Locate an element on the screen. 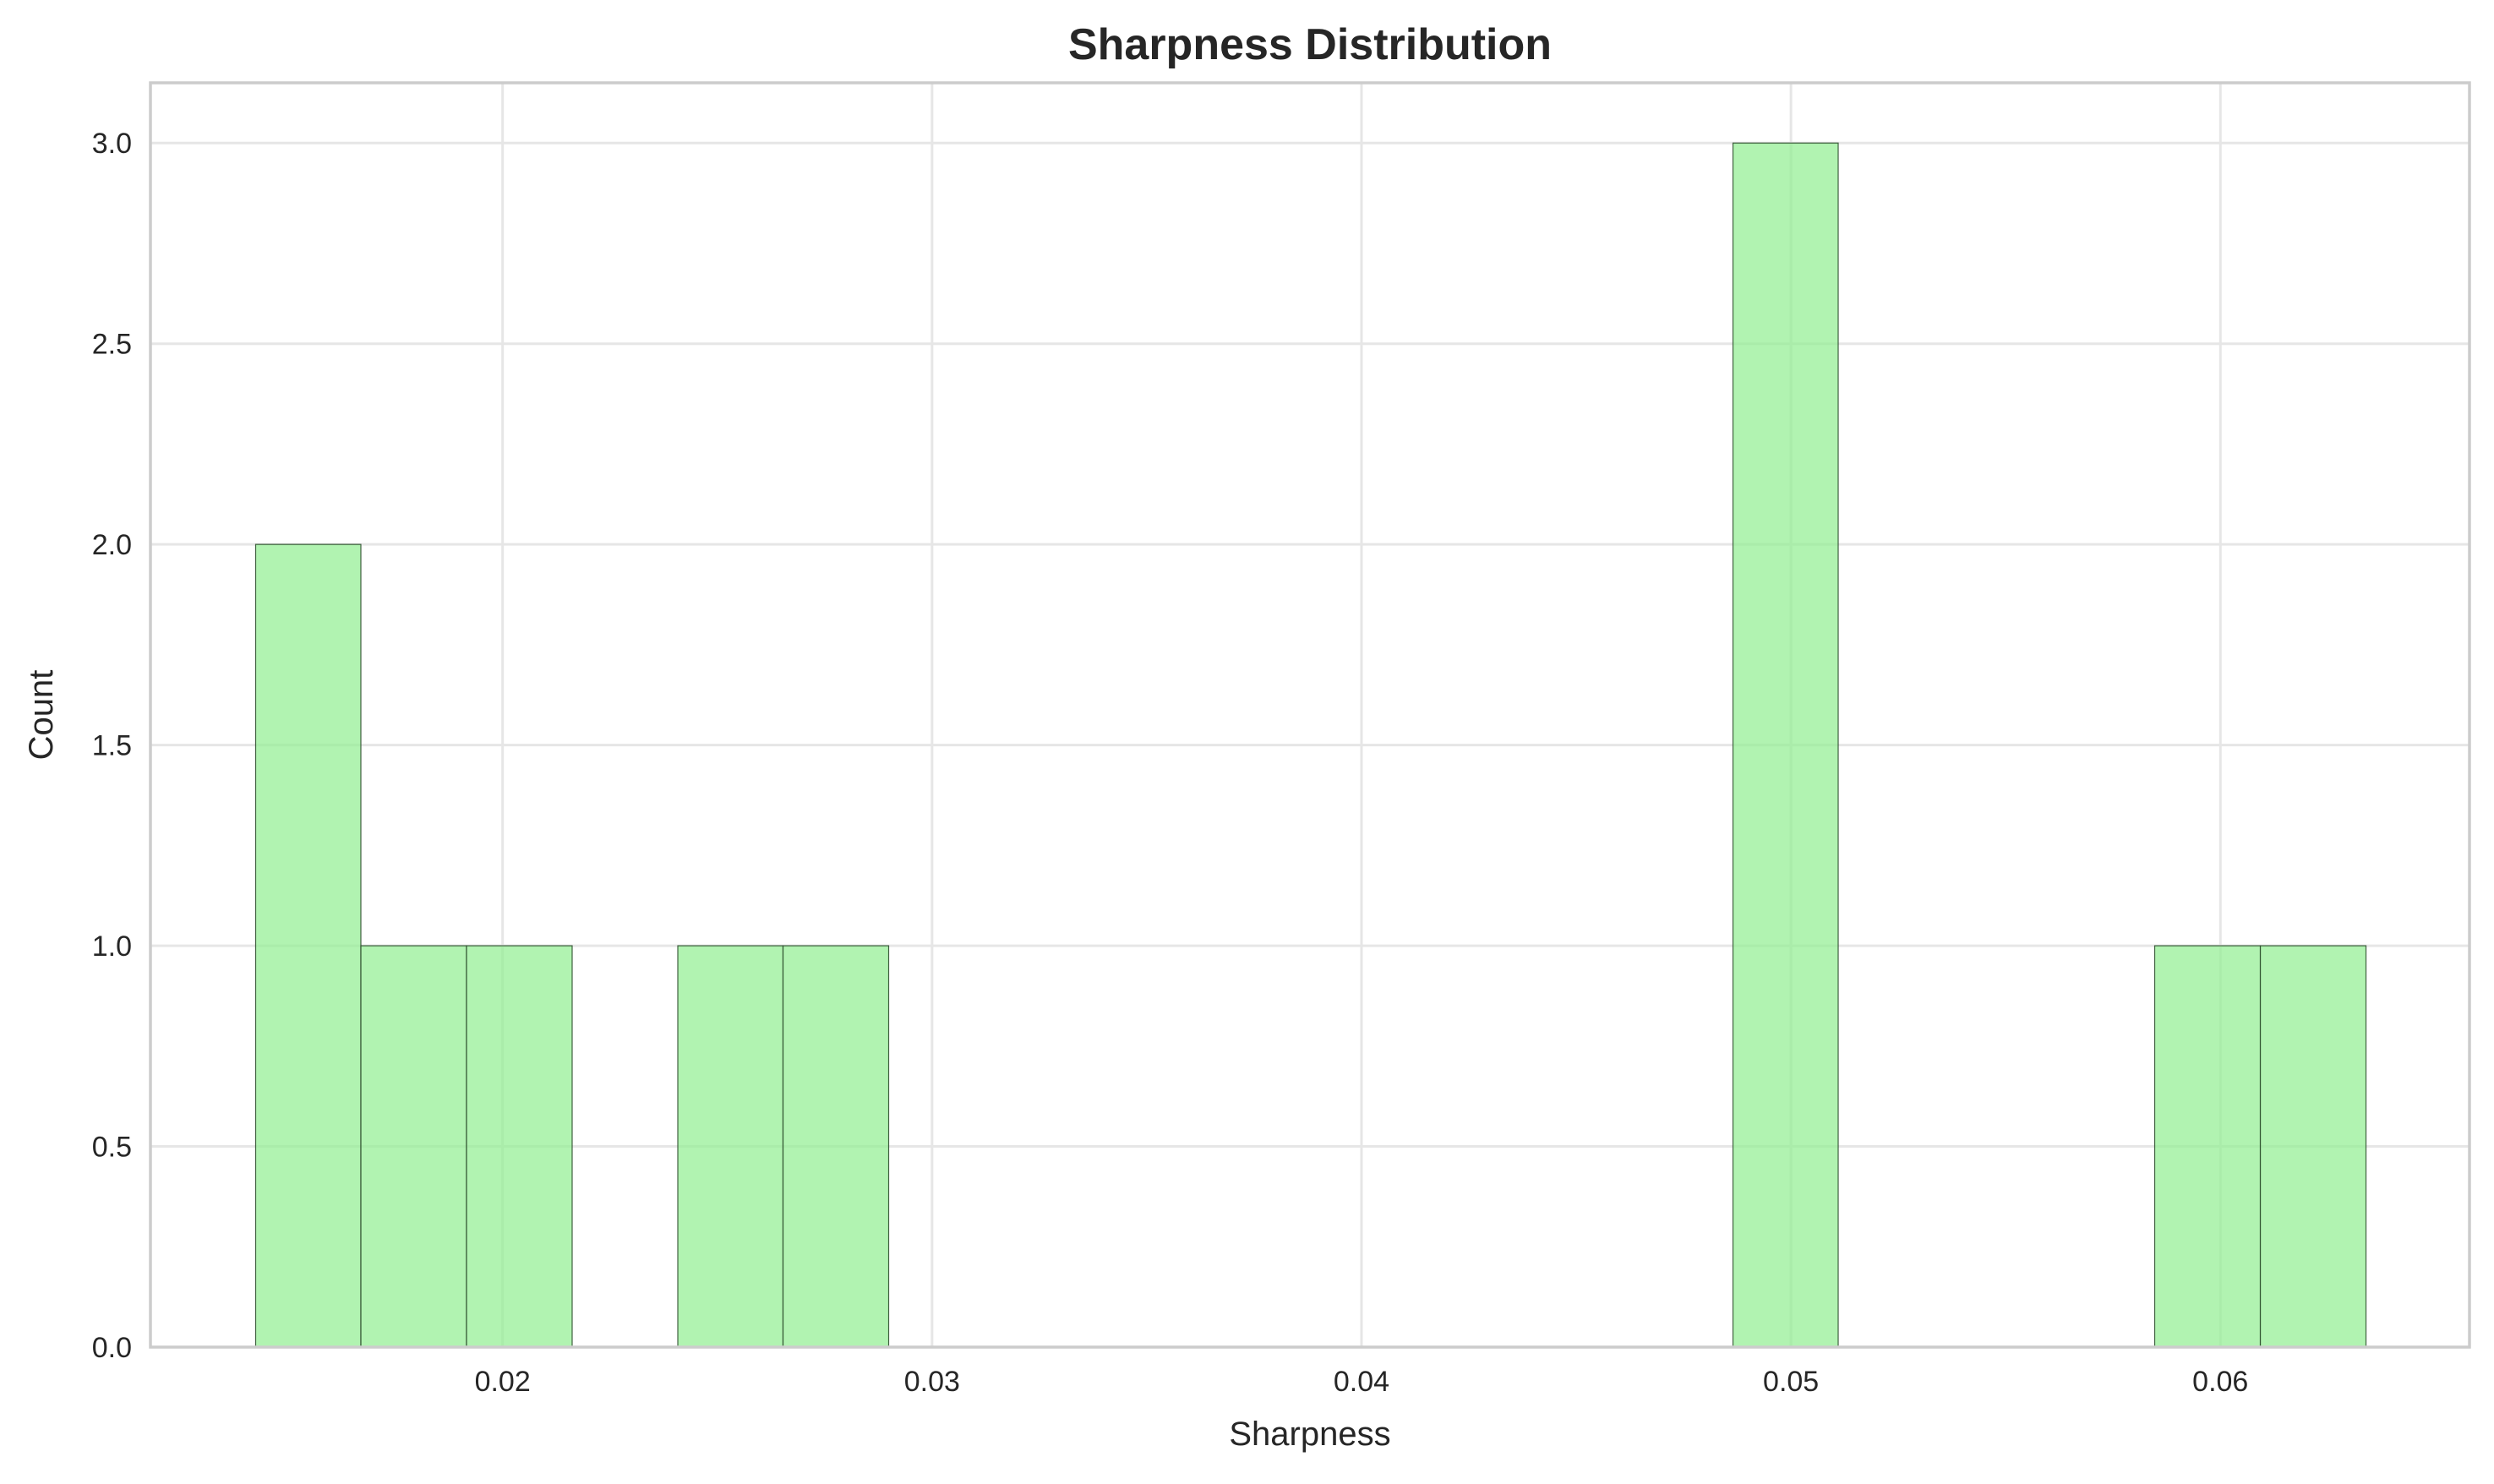  y-tick-label: 1.5 is located at coordinates (112, 746).